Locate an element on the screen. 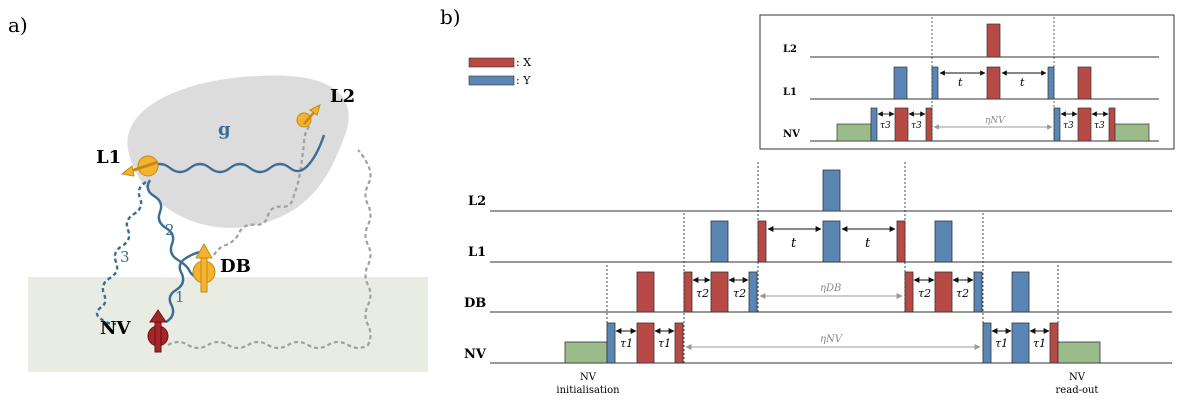  row-db-label: DB is located at coordinates (475, 303).